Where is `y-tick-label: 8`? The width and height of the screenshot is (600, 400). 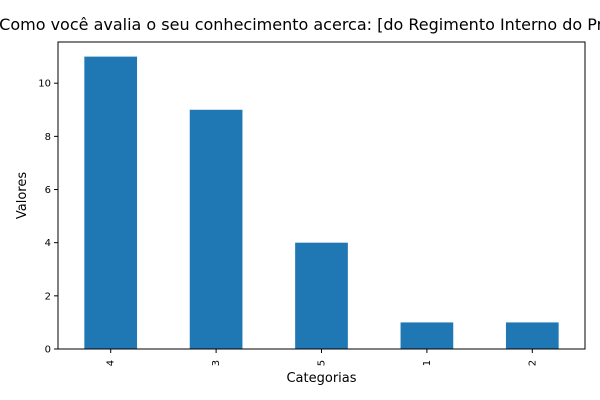
y-tick-label: 8 is located at coordinates (48, 137).